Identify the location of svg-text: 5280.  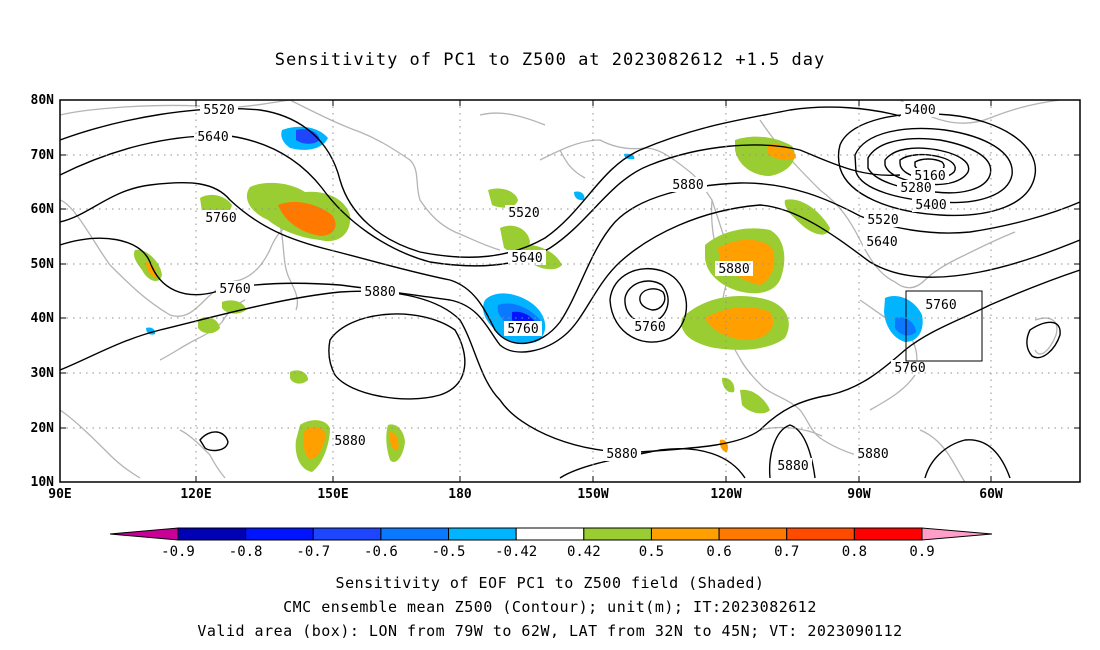
(915, 188).